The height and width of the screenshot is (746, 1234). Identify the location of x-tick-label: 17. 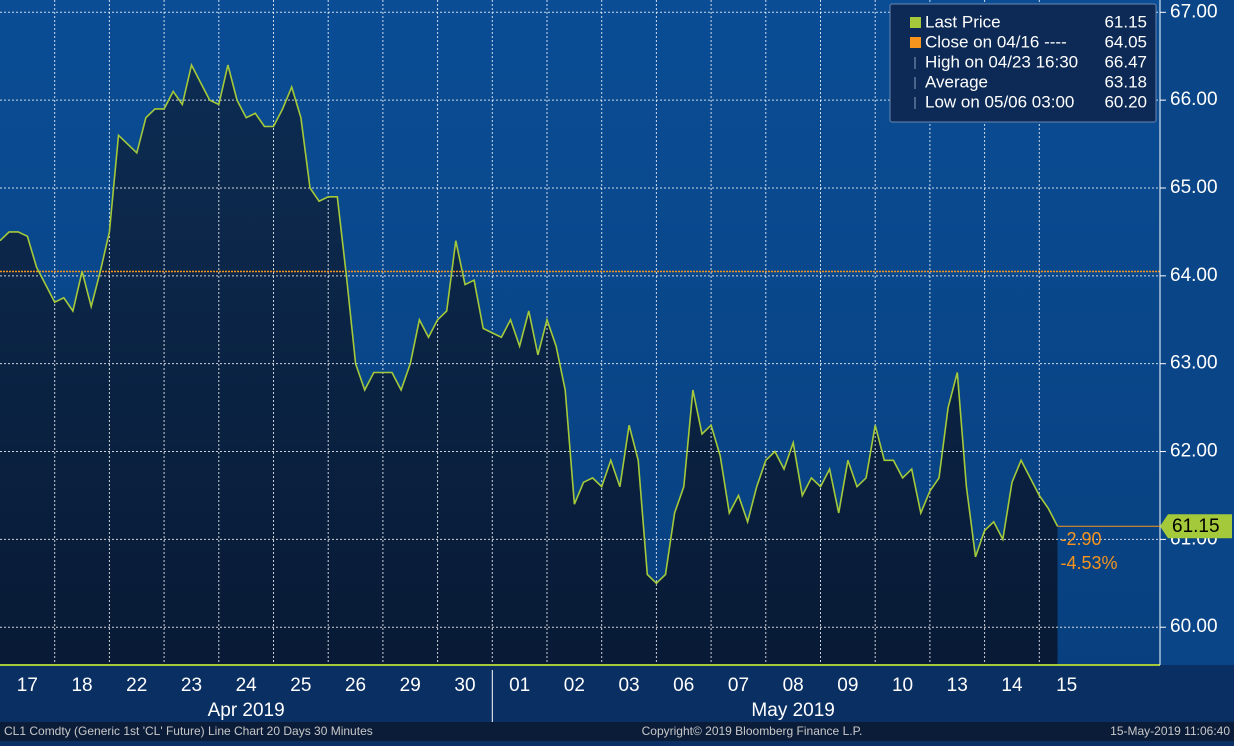
(27, 685).